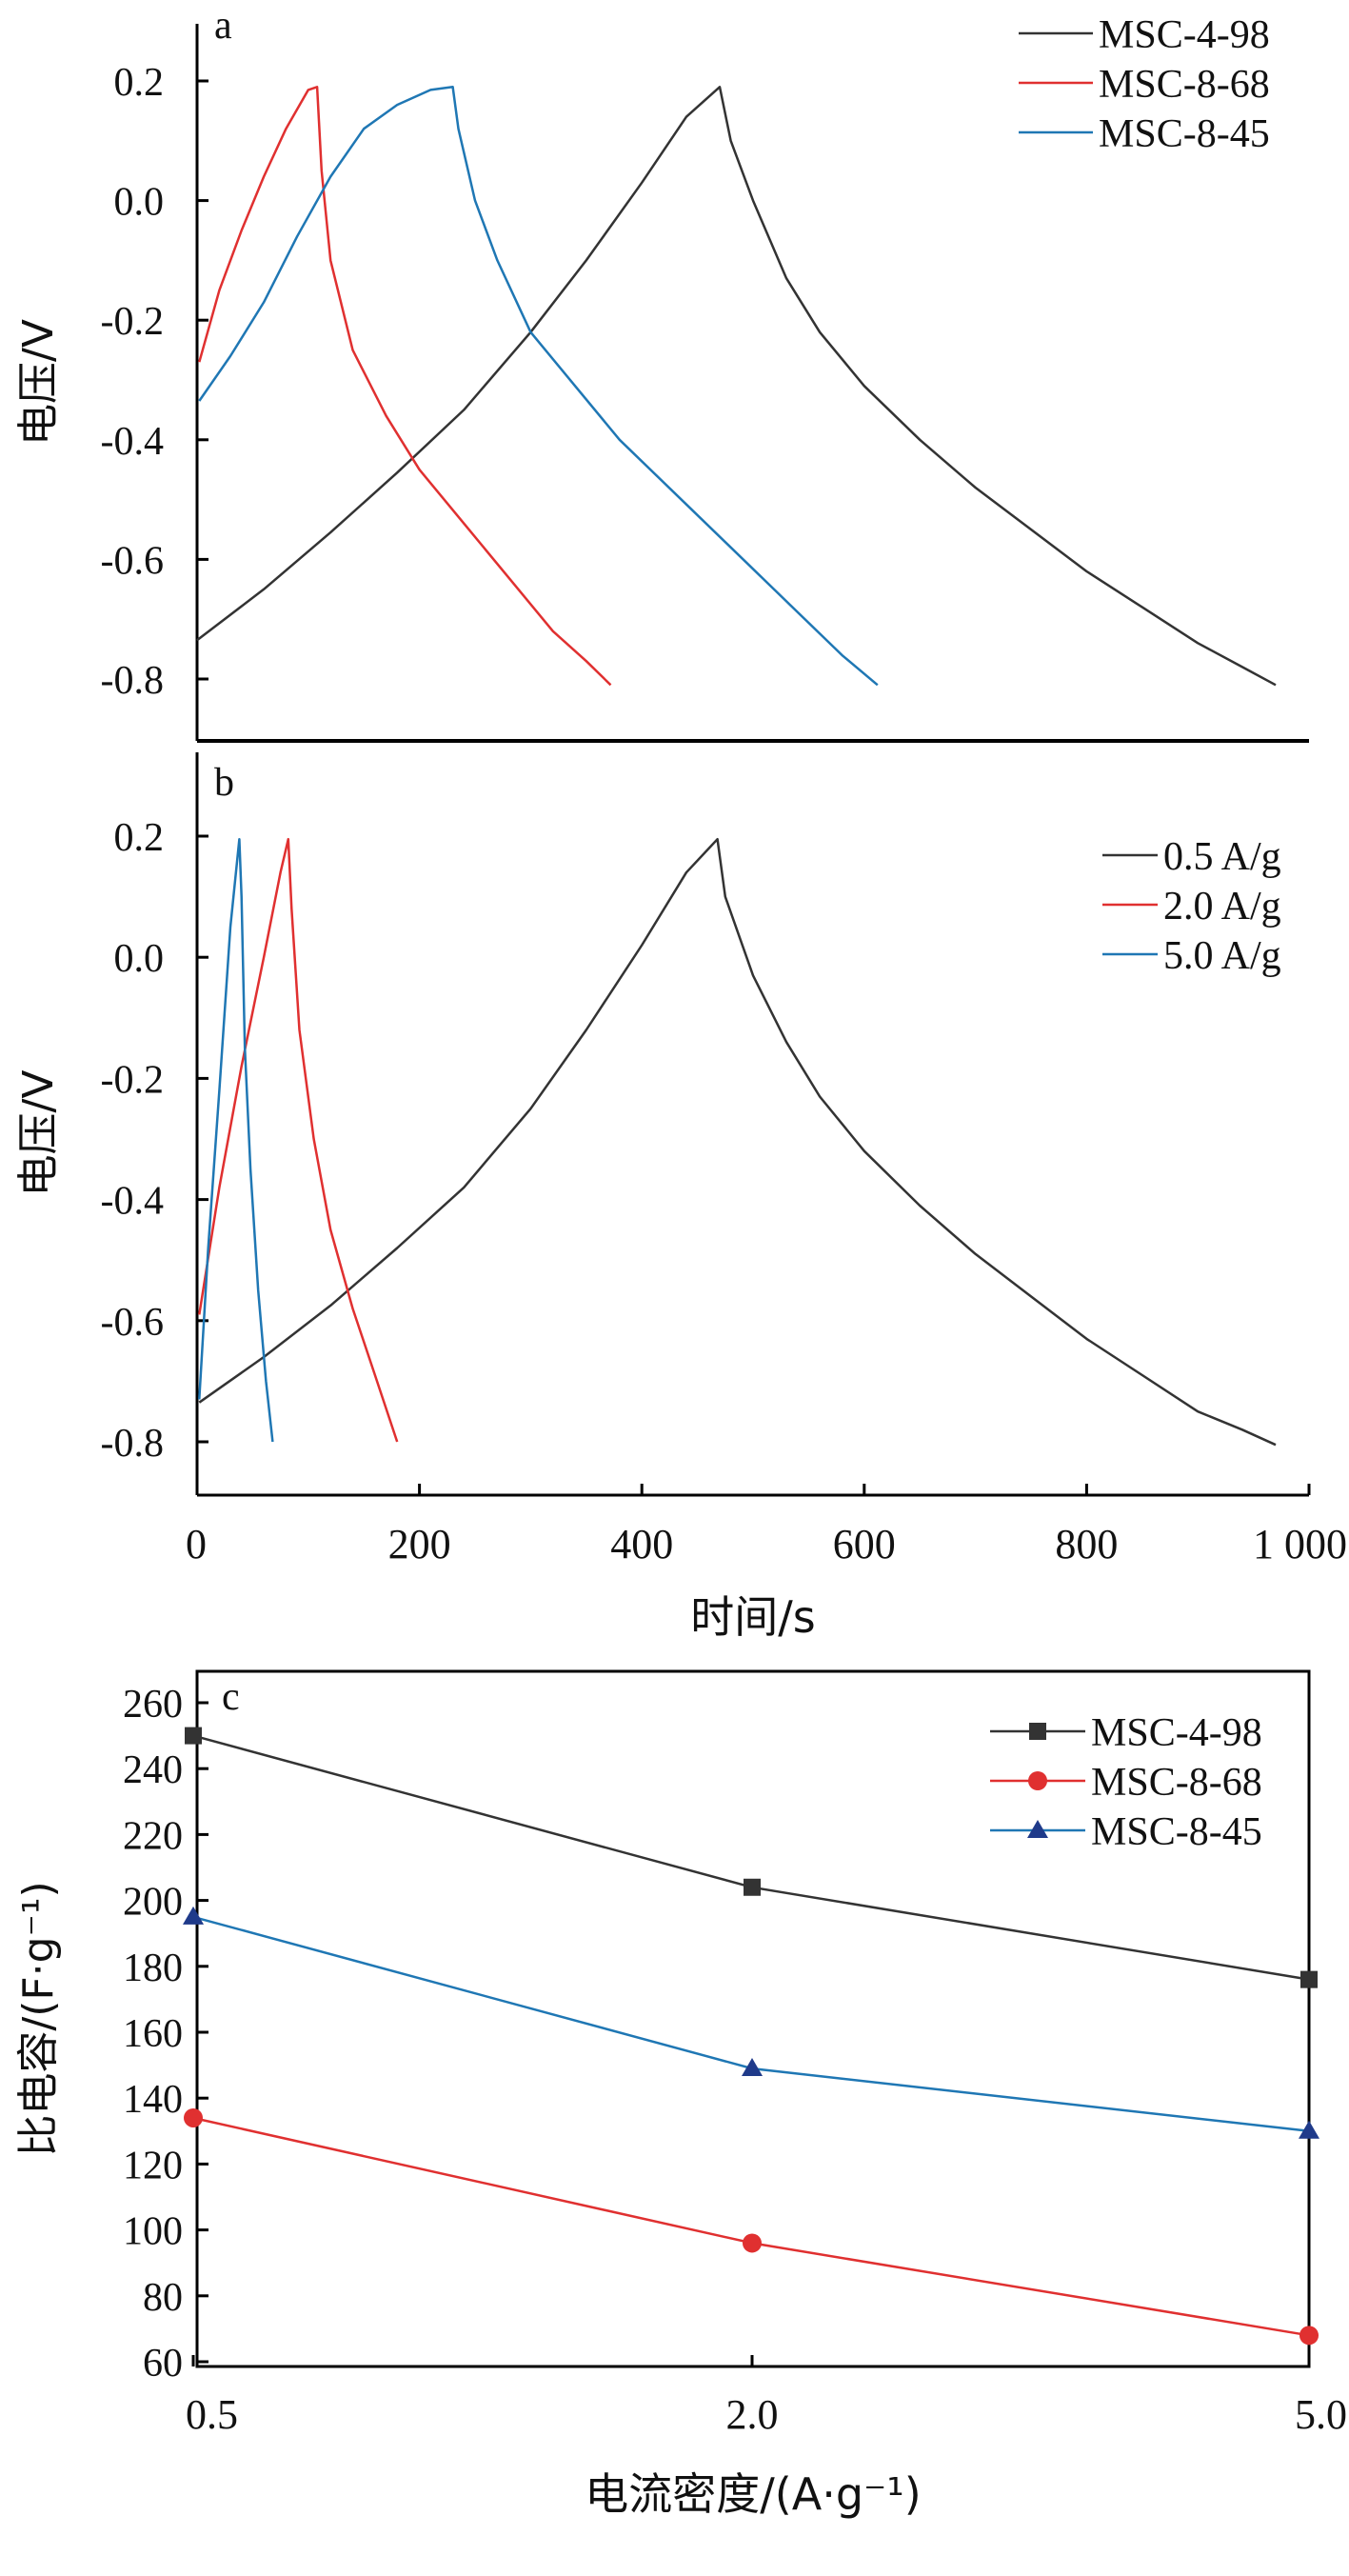 This screenshot has width=1349, height=2576. I want to click on y-tick-label: 160, so click(153, 2034).